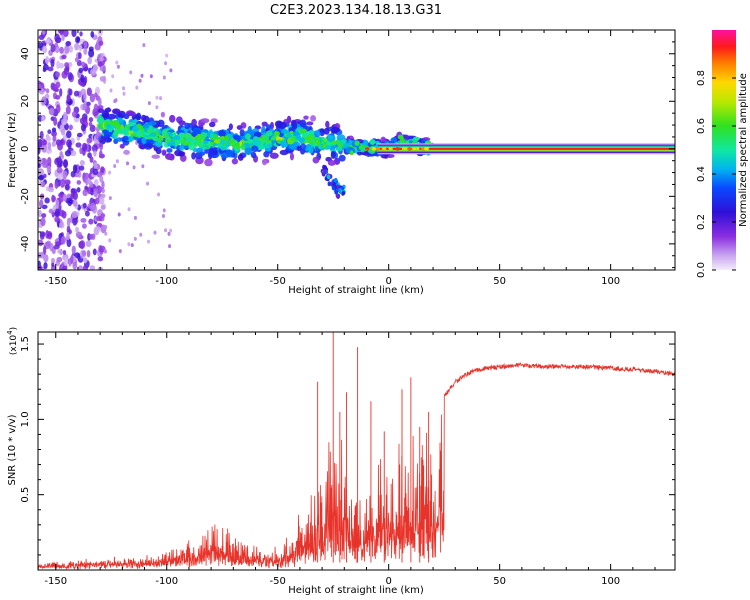  What do you see at coordinates (724, 150) in the screenshot?
I see `colorbar-gradient` at bounding box center [724, 150].